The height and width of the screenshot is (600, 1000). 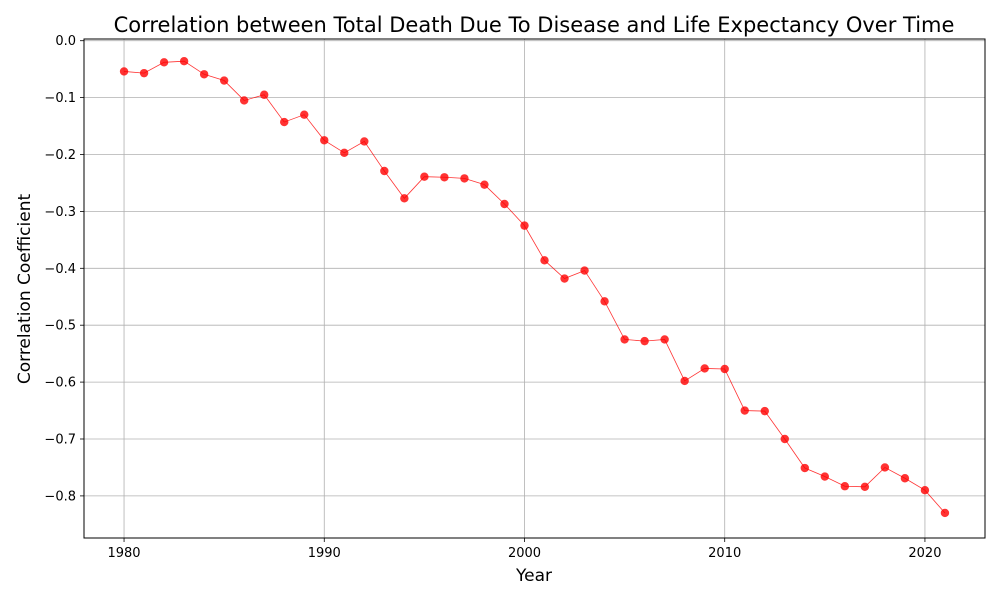 I want to click on x-tick-label: 2010, so click(x=724, y=553).